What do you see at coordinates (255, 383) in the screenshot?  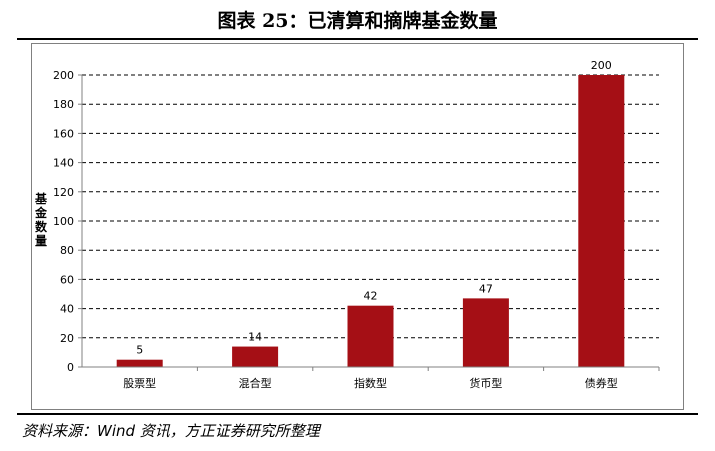 I see `x-tick-label: 混合型` at bounding box center [255, 383].